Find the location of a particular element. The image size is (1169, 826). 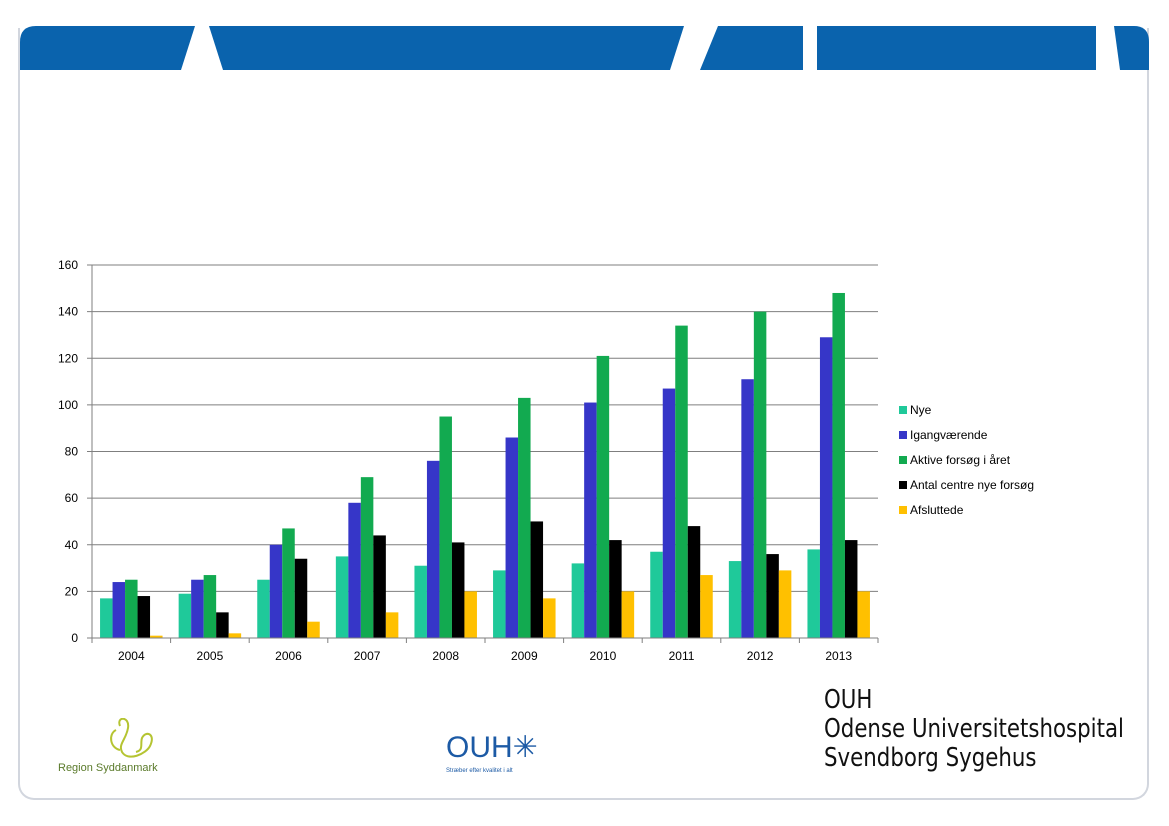

y-tick-label: 120 is located at coordinates (68, 358).